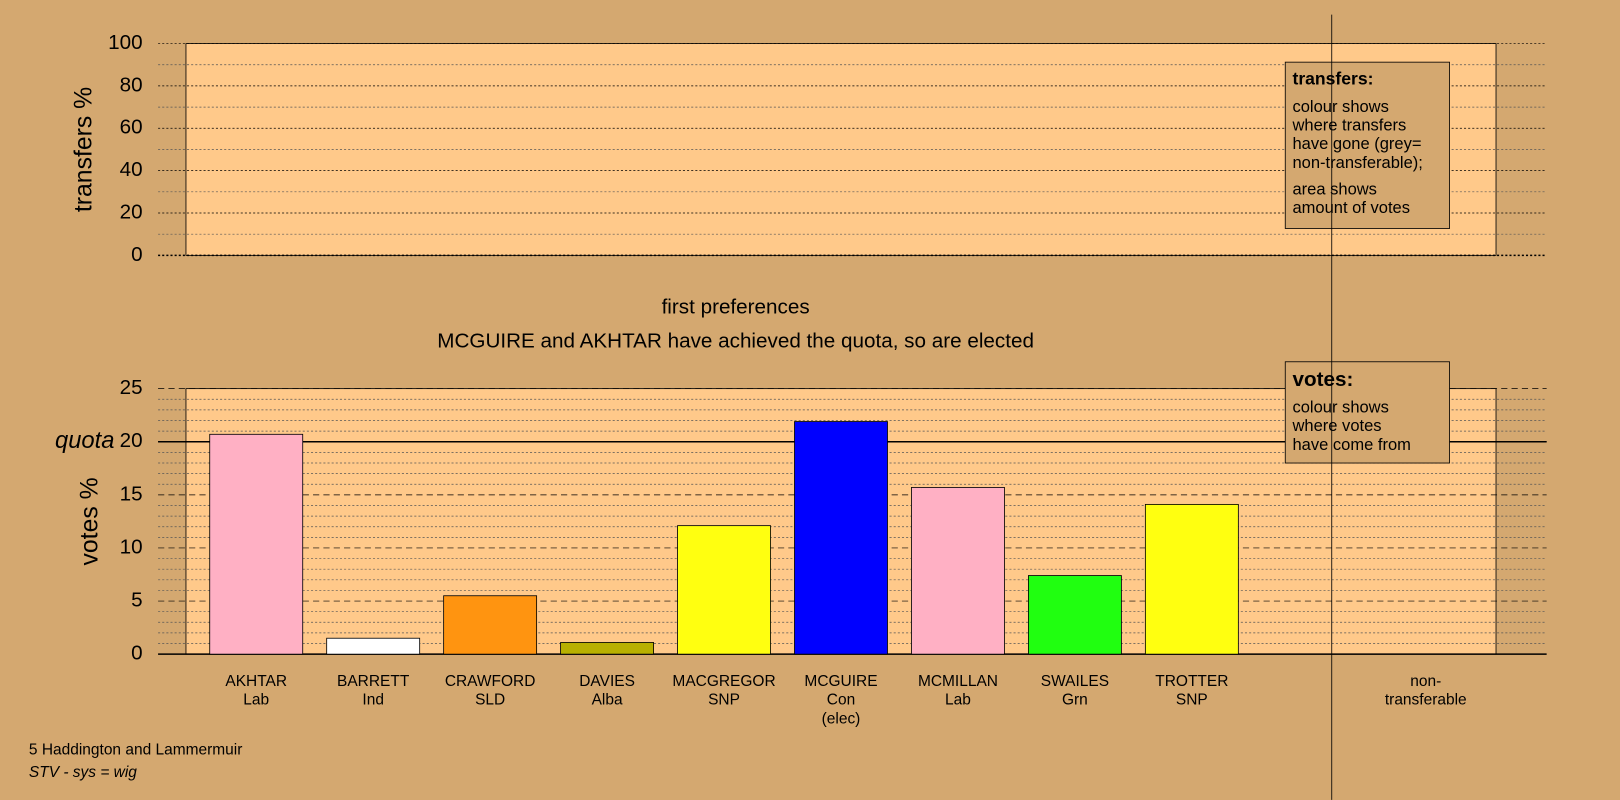  What do you see at coordinates (490, 700) in the screenshot?
I see `x-tick-label: SLD` at bounding box center [490, 700].